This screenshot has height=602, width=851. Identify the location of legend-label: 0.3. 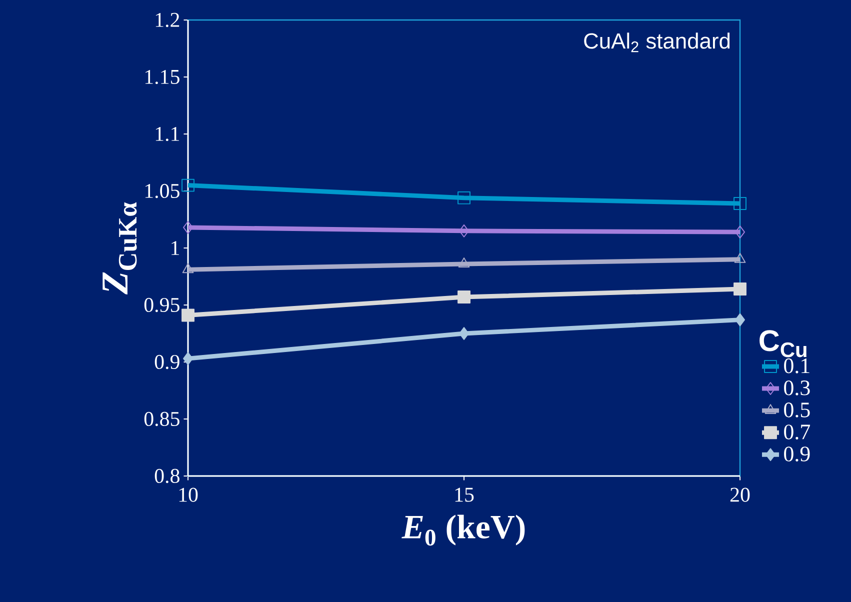
(797, 388).